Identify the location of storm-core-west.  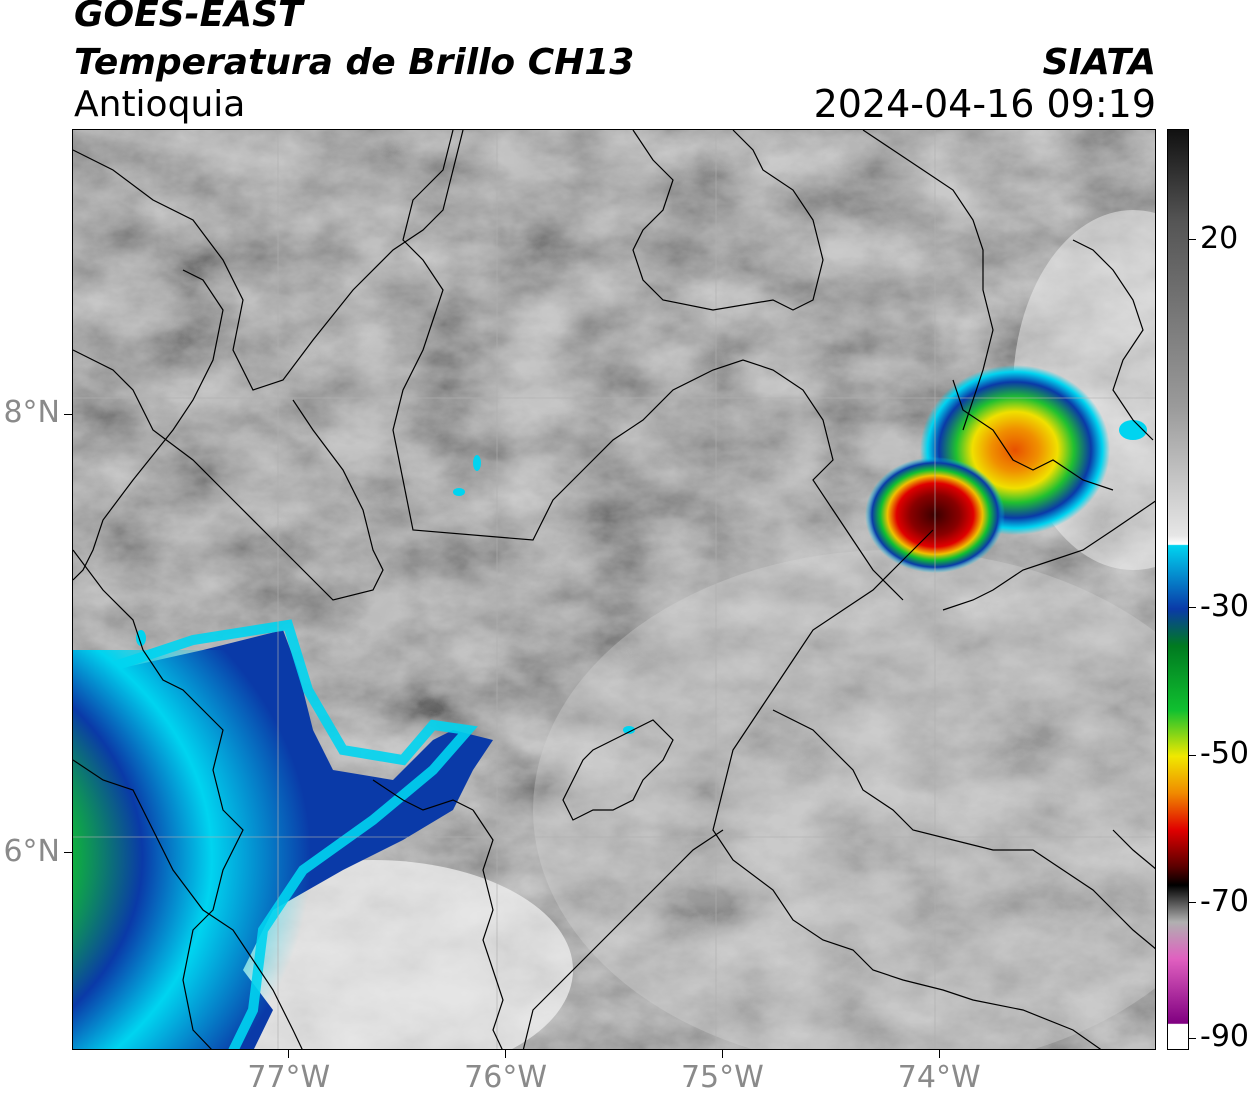
(223, 849).